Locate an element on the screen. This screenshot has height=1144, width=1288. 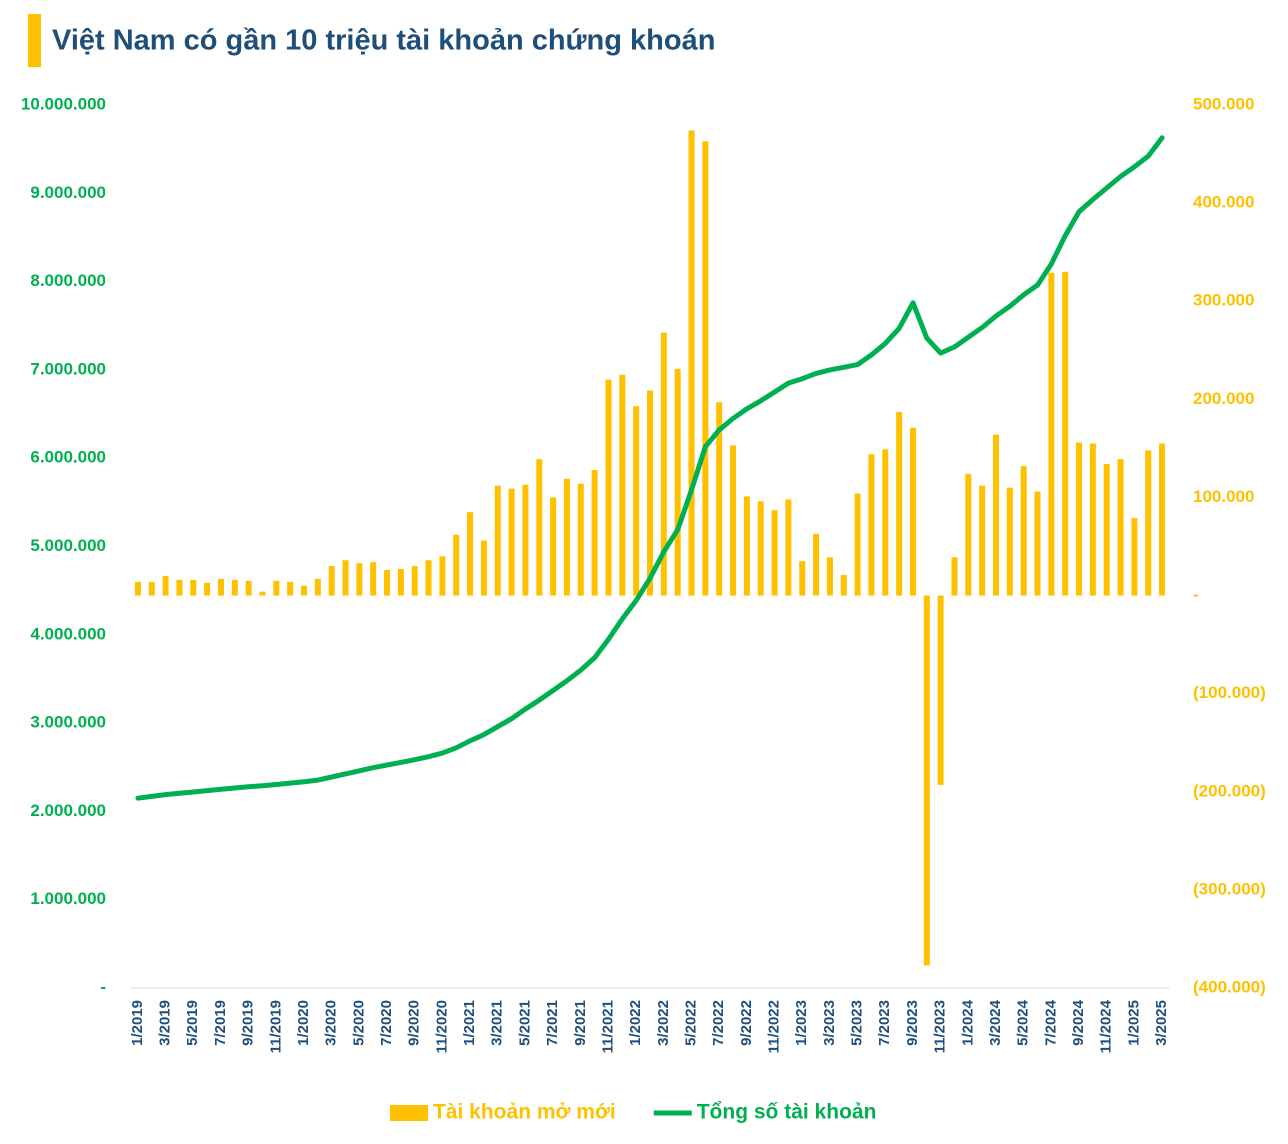
x-tick-label: 3/2024 is located at coordinates (995, 1022).